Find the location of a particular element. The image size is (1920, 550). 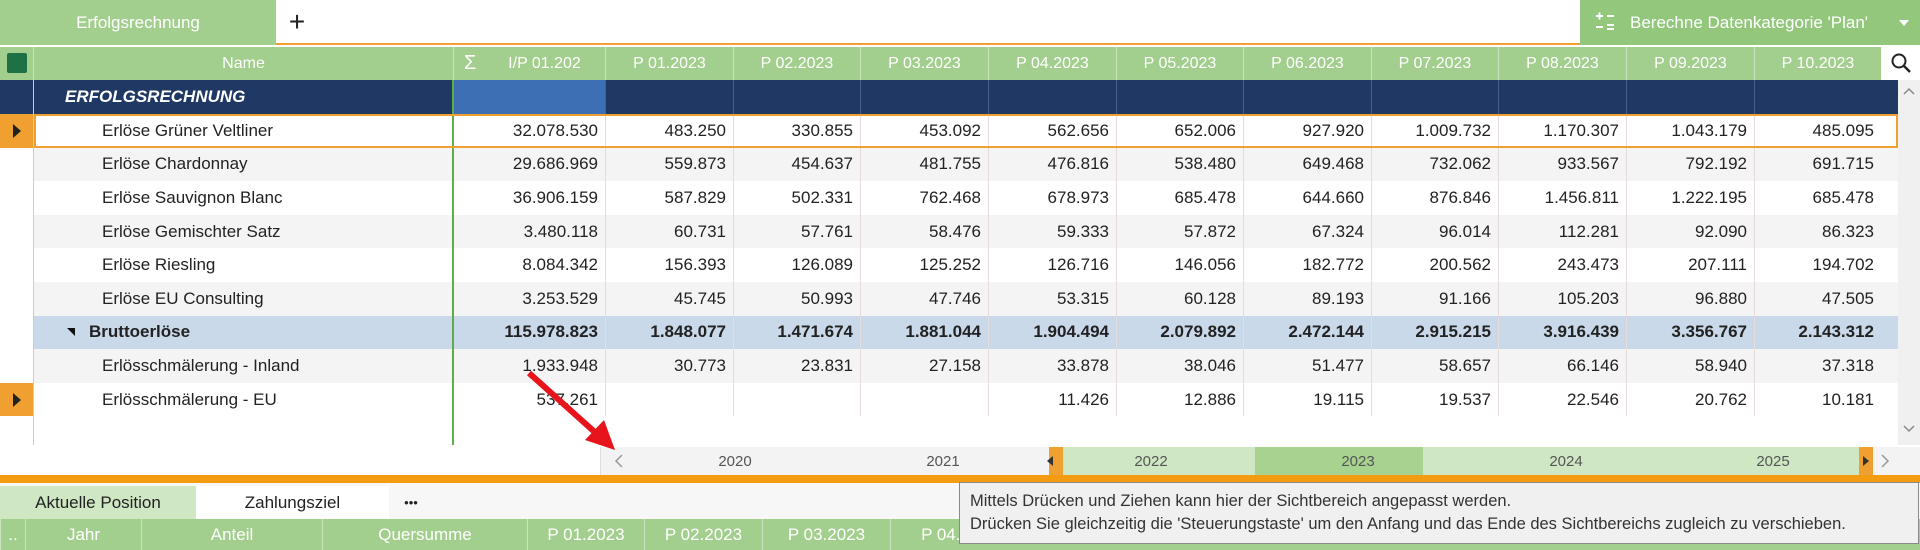

column-header: I/P 01.202 is located at coordinates (529, 63).